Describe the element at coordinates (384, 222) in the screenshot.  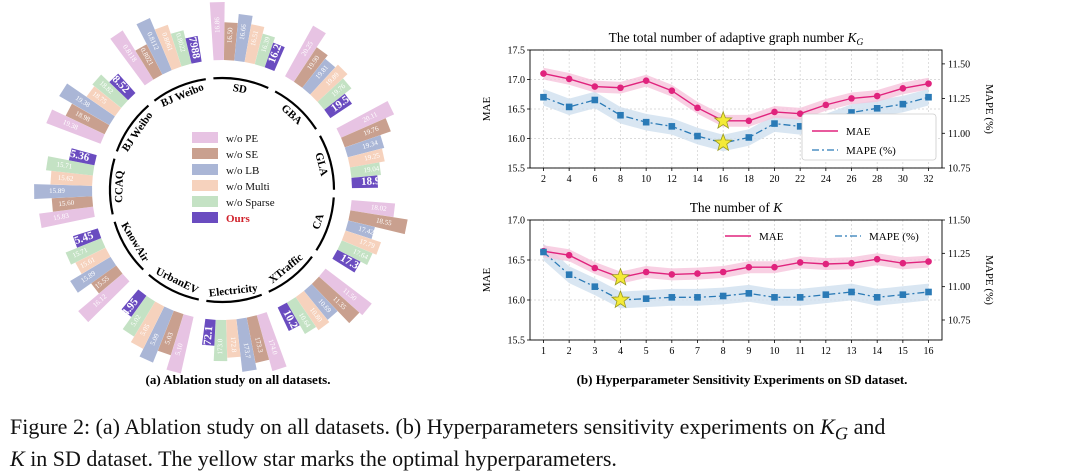
I see `ablation-bar-value: 18.55` at that location.